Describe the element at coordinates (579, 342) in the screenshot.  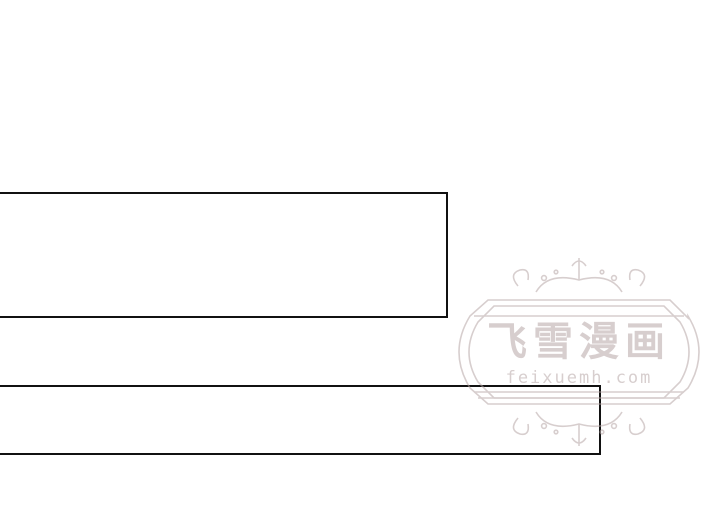
I see `watermark-title: 飞雪漫画` at that location.